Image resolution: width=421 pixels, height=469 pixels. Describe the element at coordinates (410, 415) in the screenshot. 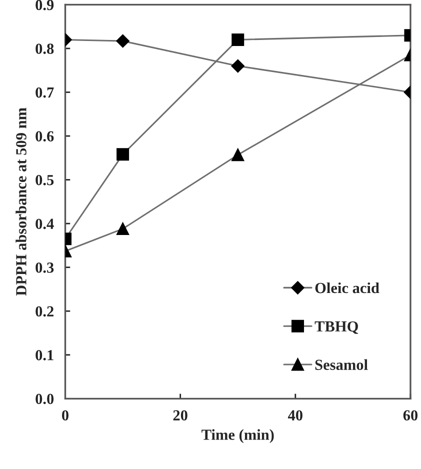

I see `x-tick-label: 60` at that location.